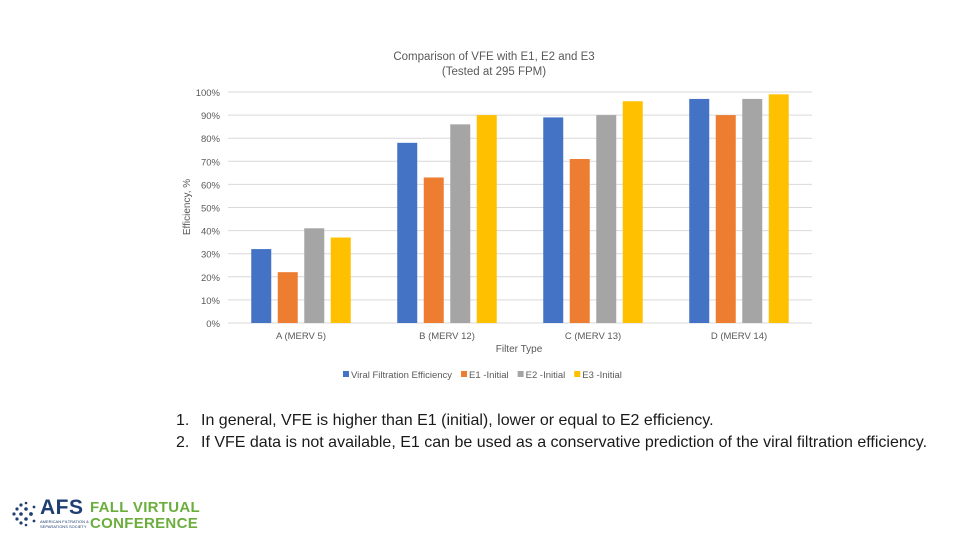 Image resolution: width=960 pixels, height=540 pixels. I want to click on y-axis-ticks: 0% 10% 20% 30% 40% 50% 60% 70% 80% 90% 100%, so click(208, 209).